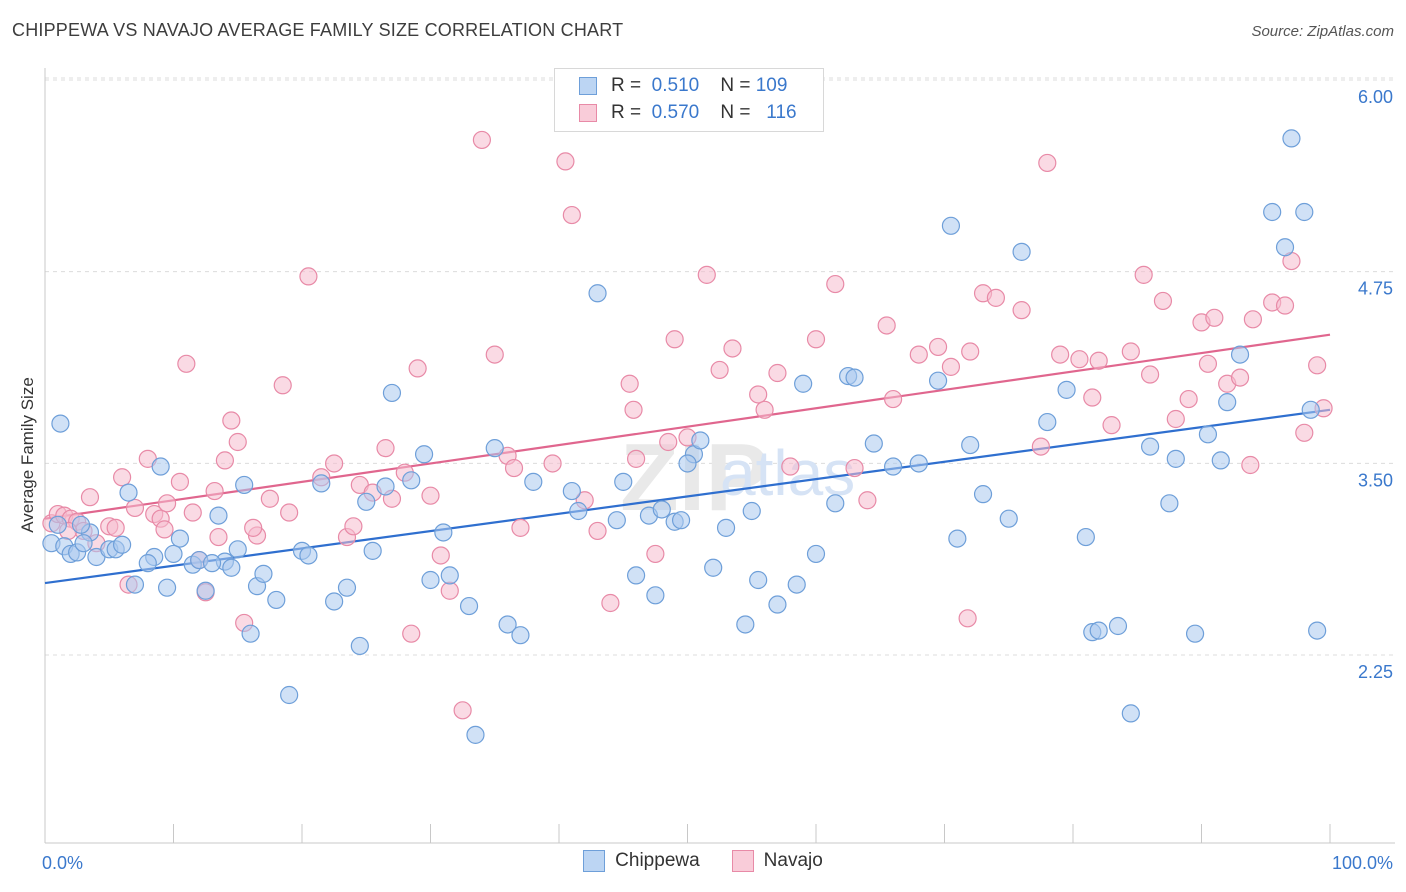 The image size is (1406, 892). Describe the element at coordinates (1375, 672) in the screenshot. I see `y-tick-label: 2.25` at that location.